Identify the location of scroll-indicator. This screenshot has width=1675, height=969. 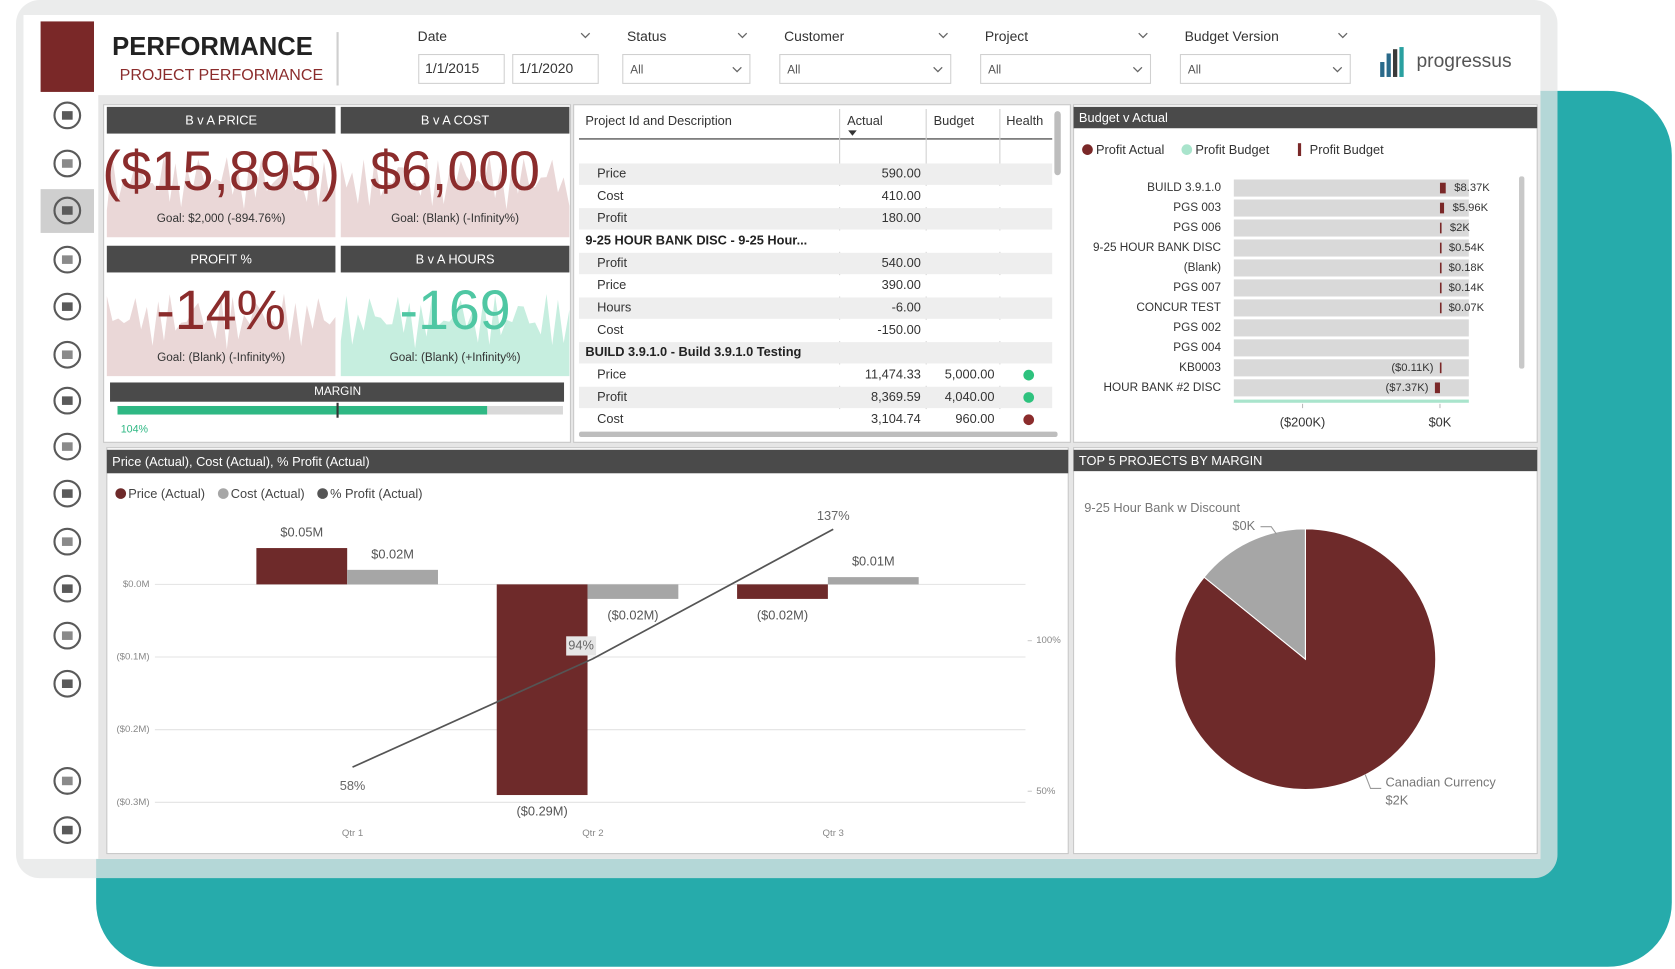
(1351, 401).